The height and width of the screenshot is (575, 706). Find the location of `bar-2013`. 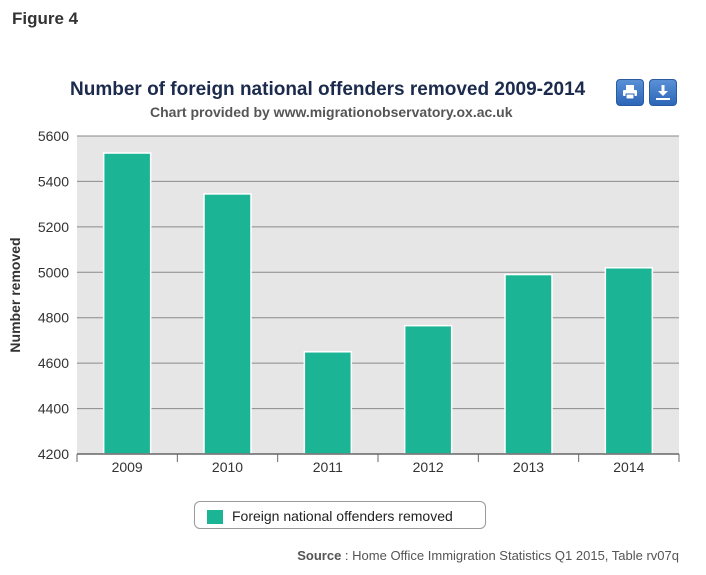

bar-2013 is located at coordinates (528, 364).